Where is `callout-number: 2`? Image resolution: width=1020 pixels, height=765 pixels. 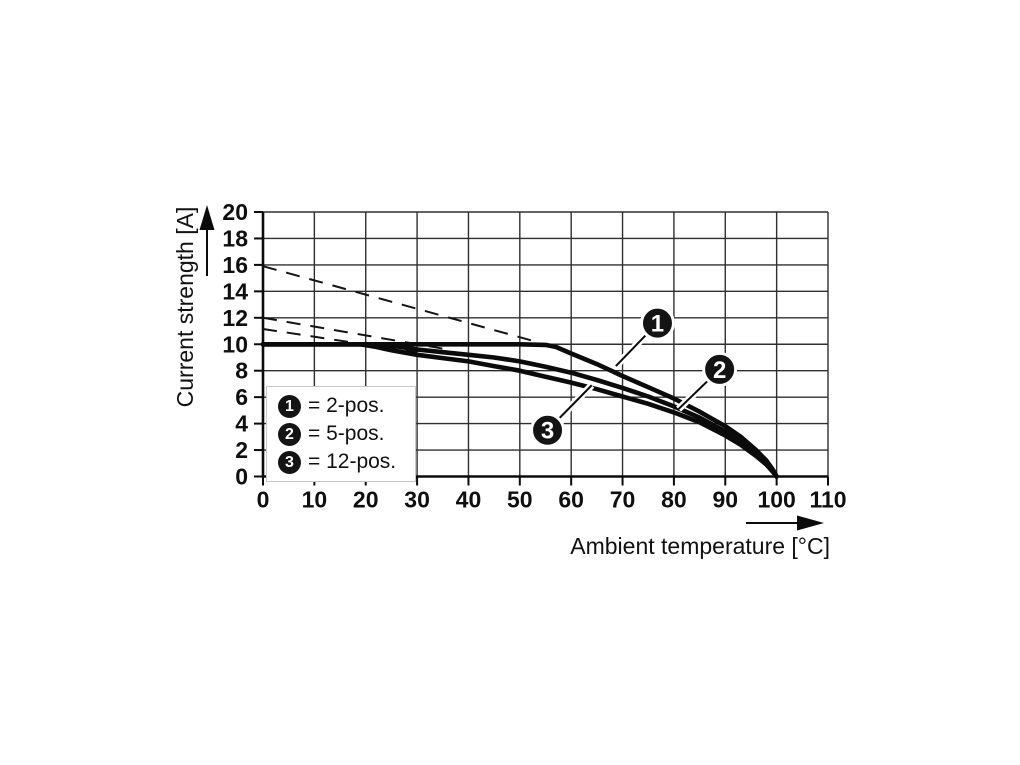
callout-number: 2 is located at coordinates (719, 370).